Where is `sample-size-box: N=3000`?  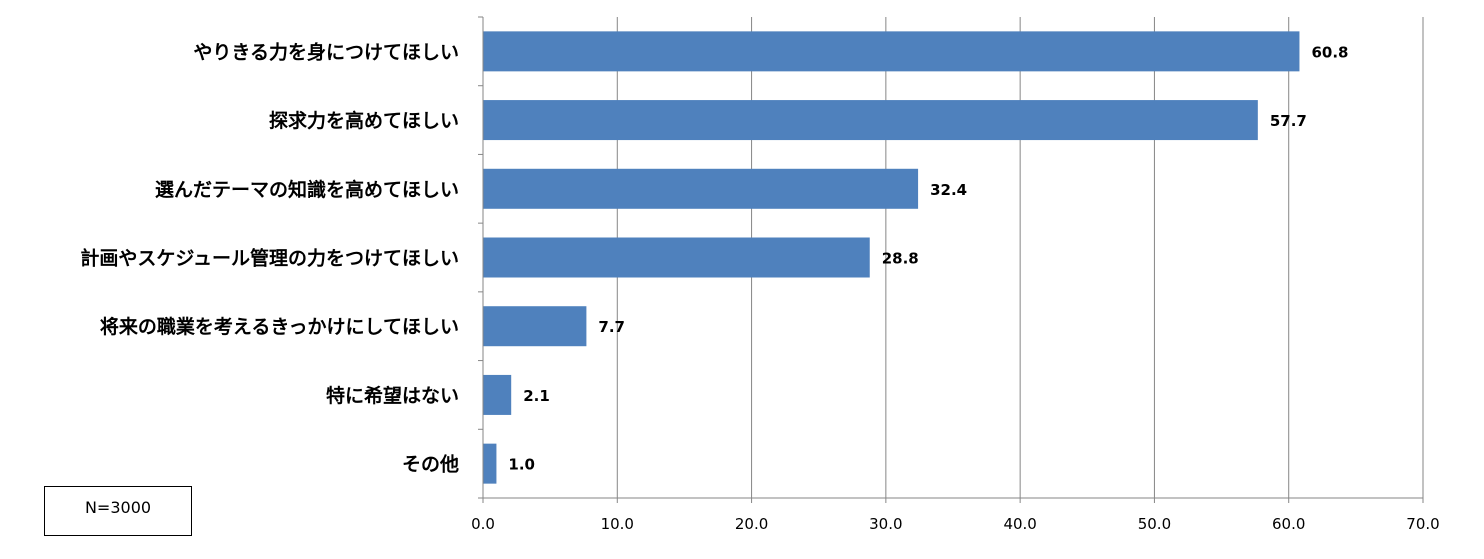 sample-size-box: N=3000 is located at coordinates (118, 511).